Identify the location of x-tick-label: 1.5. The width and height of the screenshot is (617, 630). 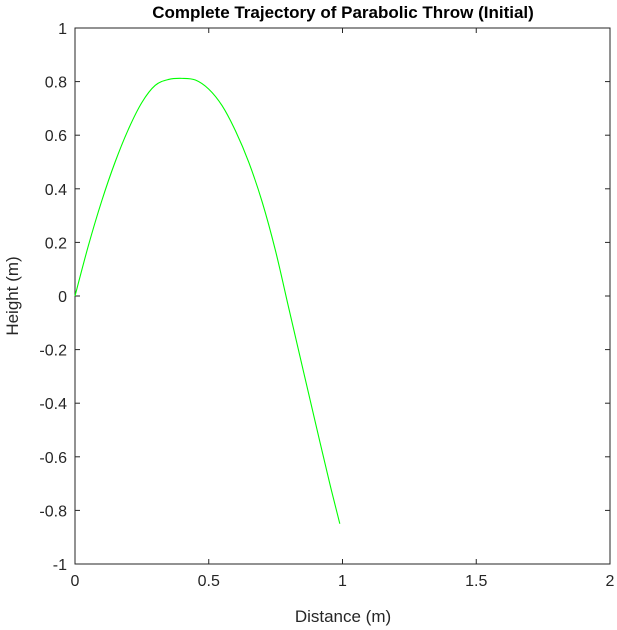
(476, 581).